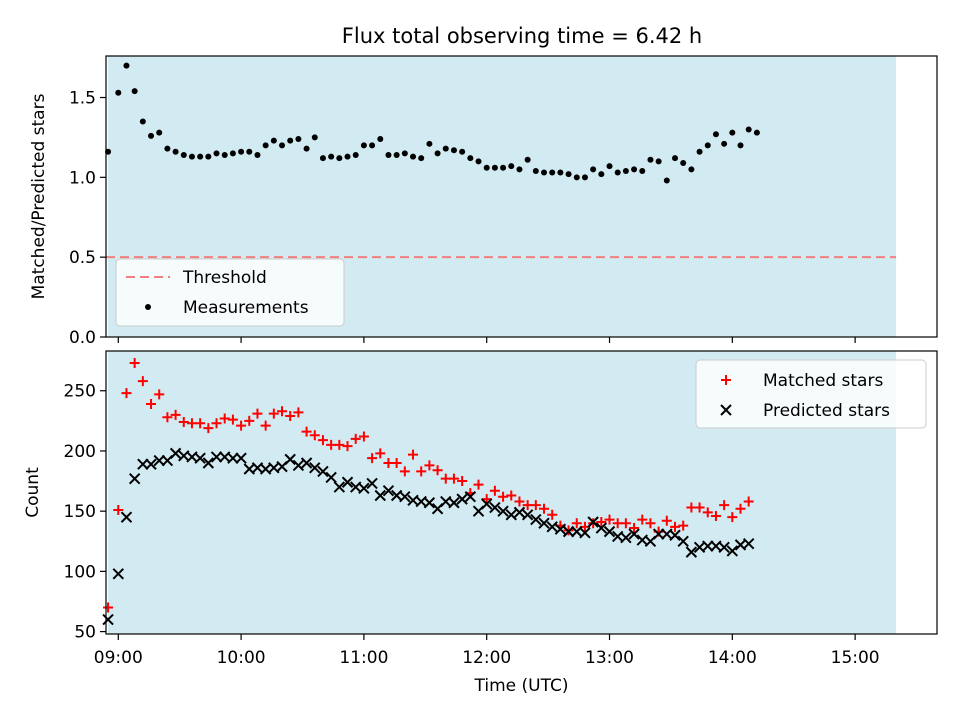  Describe the element at coordinates (80, 452) in the screenshot. I see `y-tick-label: 200` at that location.